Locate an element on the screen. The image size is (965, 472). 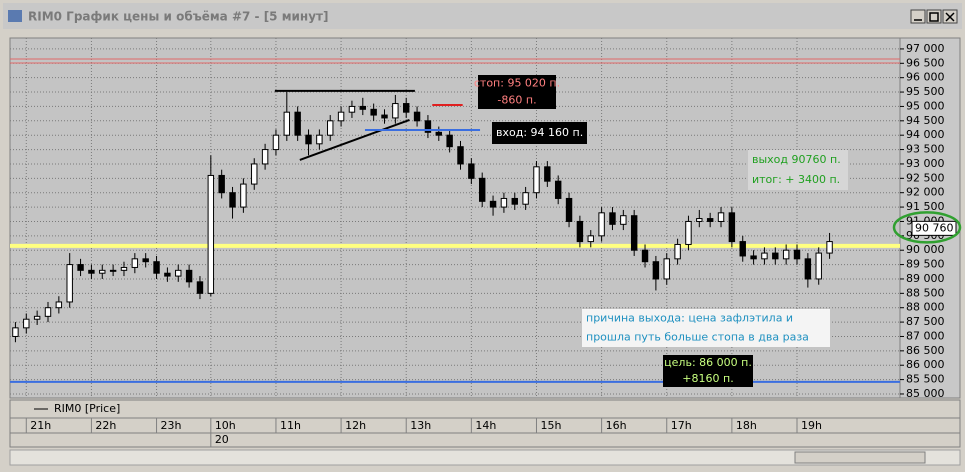
x-tick-label: 21h is located at coordinates (40, 425).